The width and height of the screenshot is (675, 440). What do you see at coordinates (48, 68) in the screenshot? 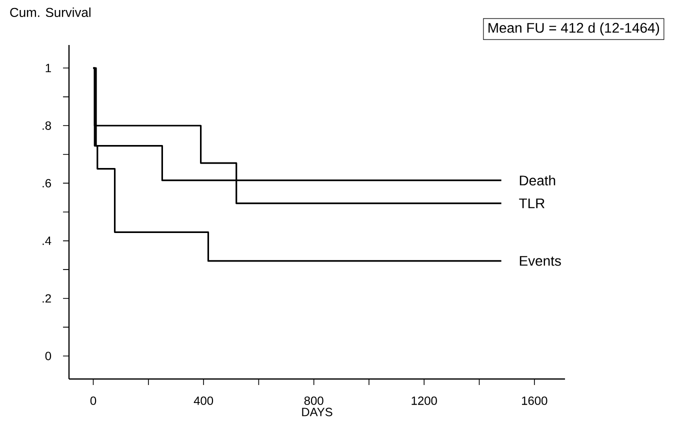
I see `y-tick-label: 1` at bounding box center [48, 68].